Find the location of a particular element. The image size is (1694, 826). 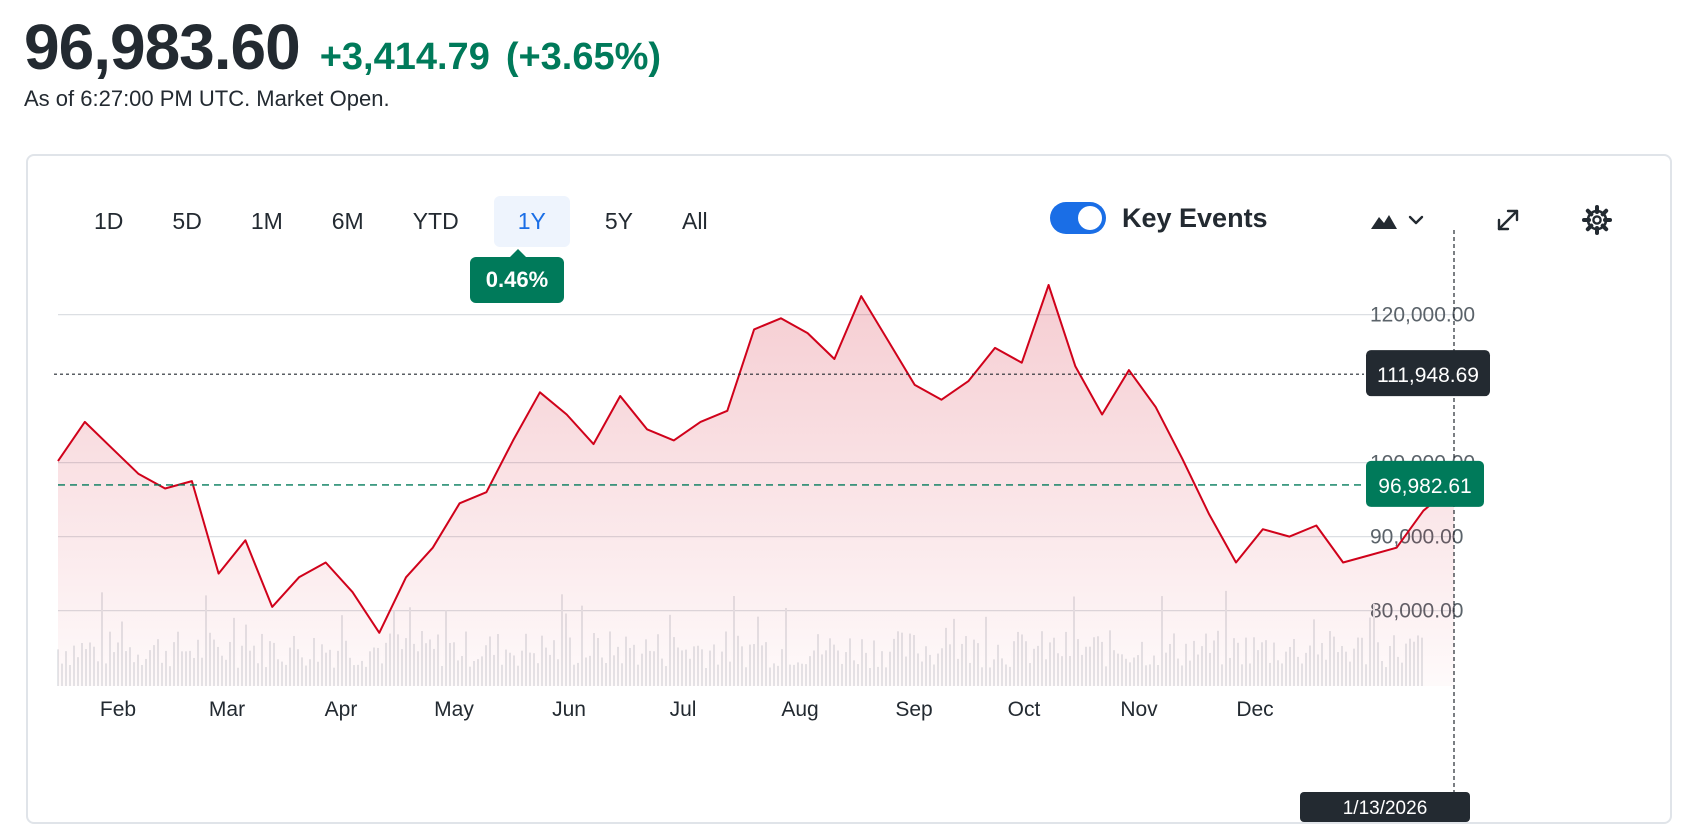

expand-arrows-icon is located at coordinates (1508, 220).